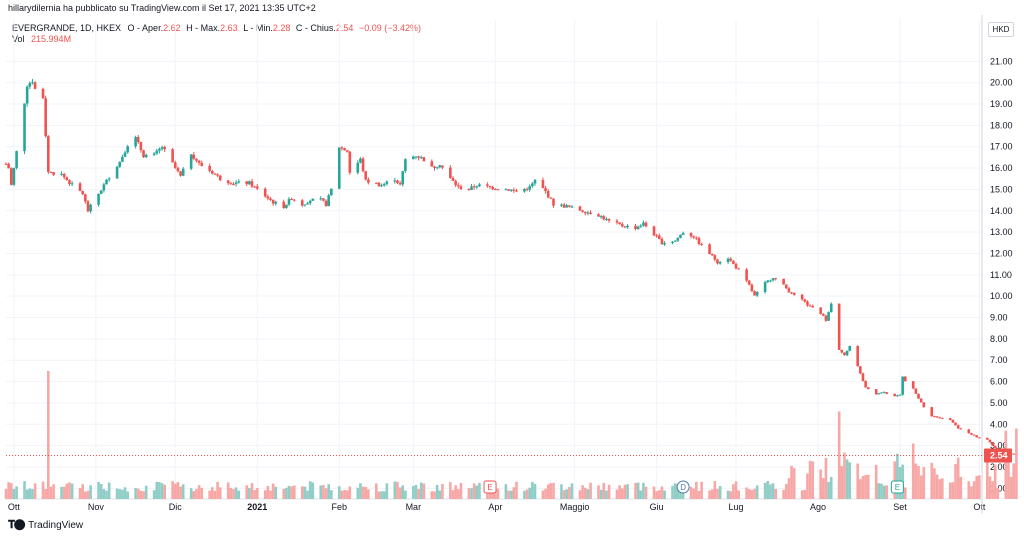 This screenshot has width=1024, height=537. Describe the element at coordinates (897, 487) in the screenshot. I see `earnings-marker` at that location.